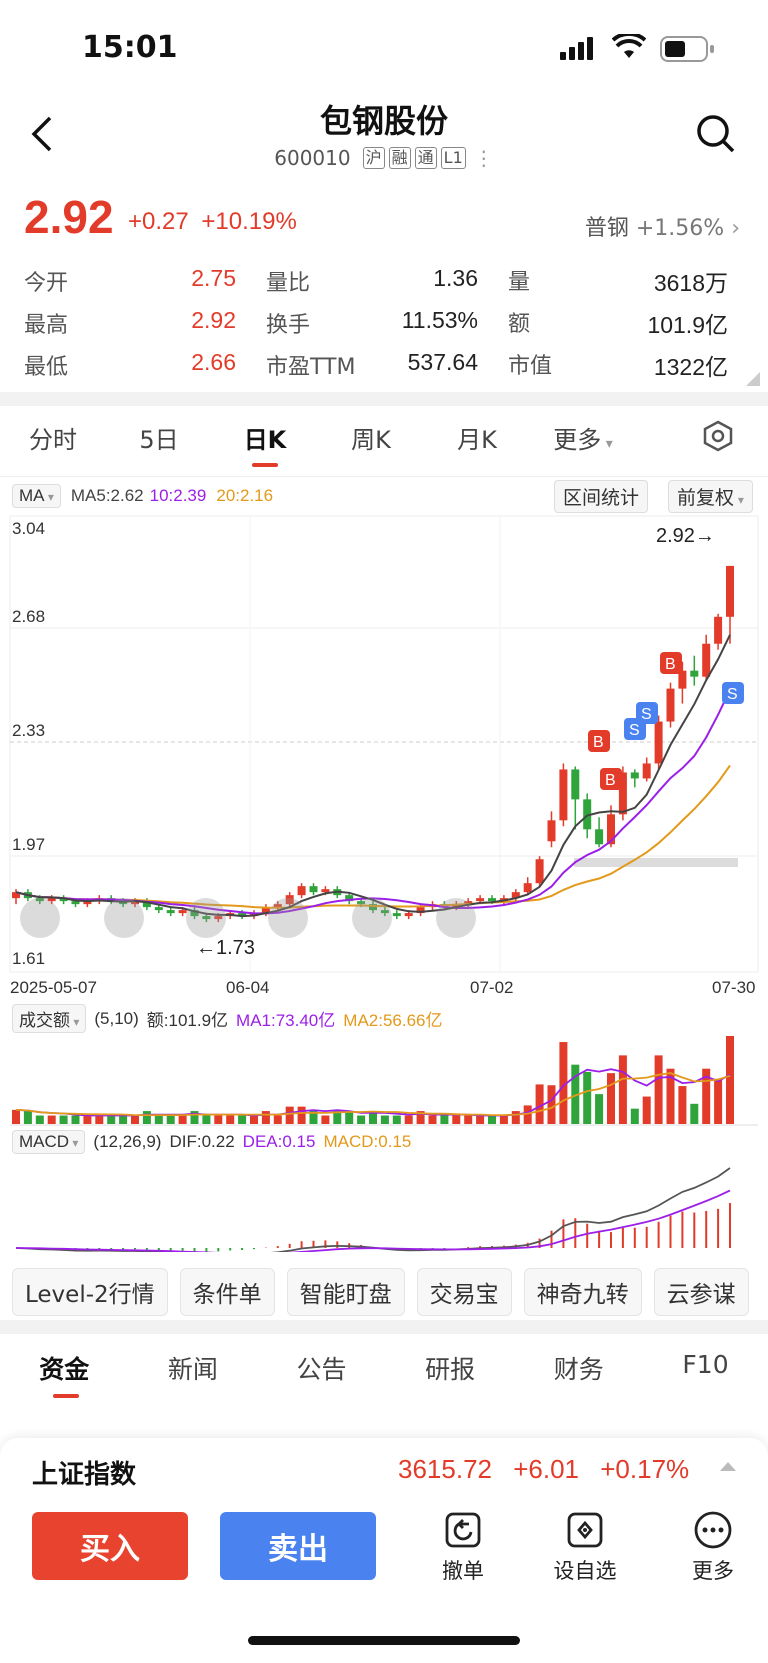 The width and height of the screenshot is (768, 1663). What do you see at coordinates (42, 136) in the screenshot?
I see `back-icon` at bounding box center [42, 136].